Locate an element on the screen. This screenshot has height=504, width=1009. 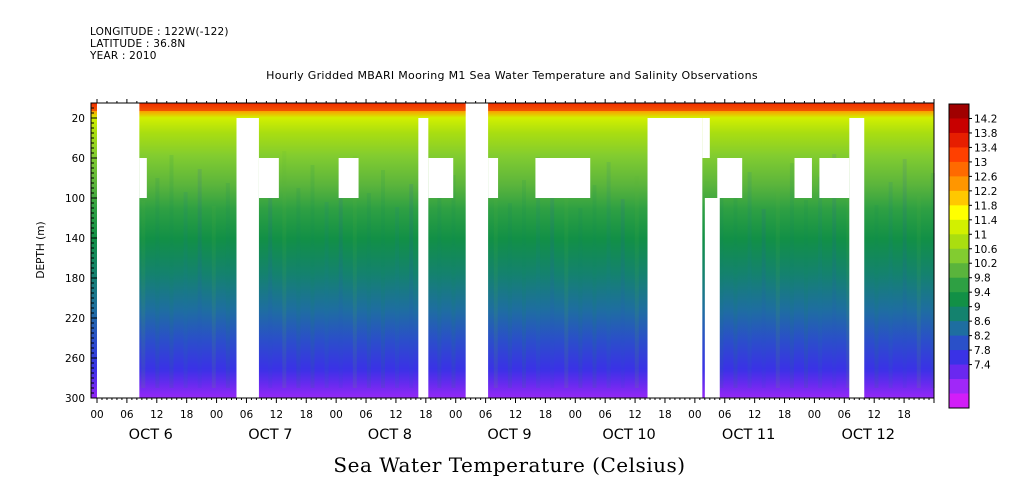
y-tick-label: 20 is located at coordinates (78, 119).